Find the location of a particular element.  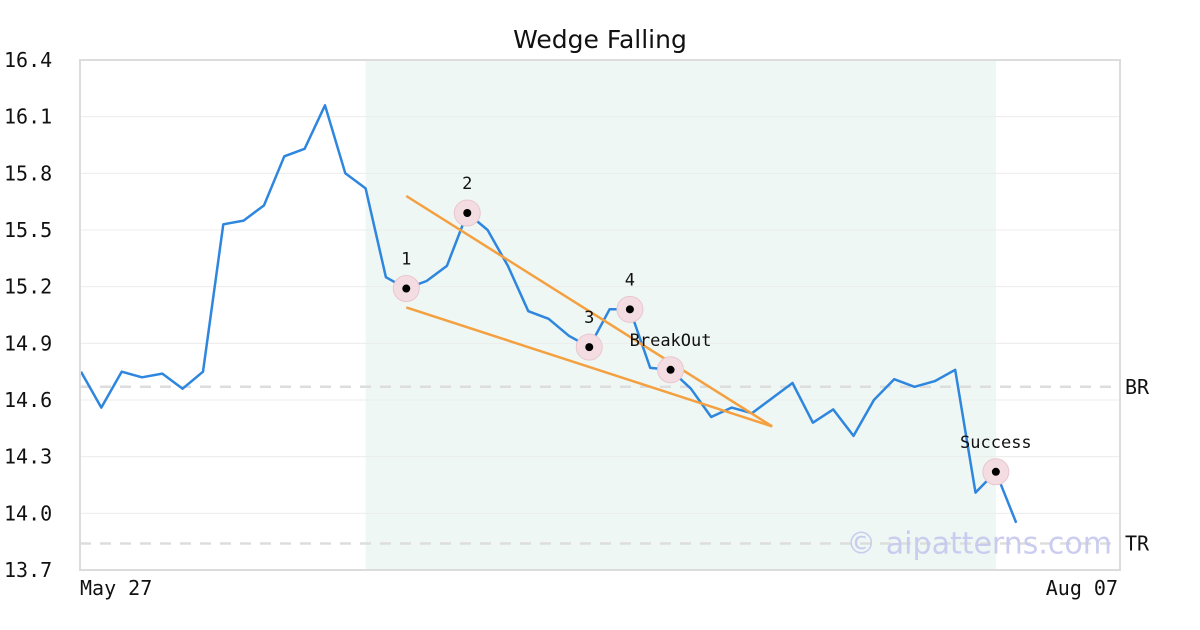

level-label: BR is located at coordinates (1137, 387).